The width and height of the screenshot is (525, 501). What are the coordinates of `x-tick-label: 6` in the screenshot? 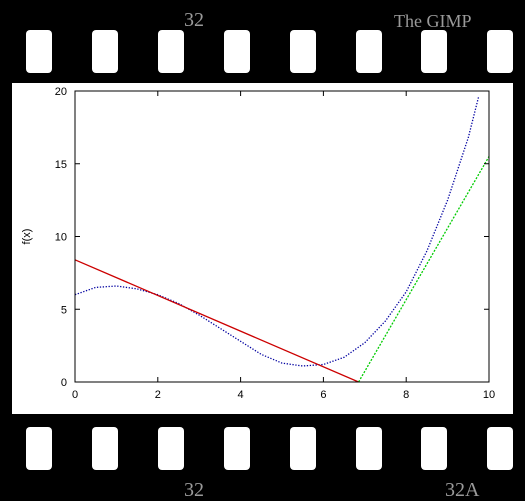 It's located at (323, 395).